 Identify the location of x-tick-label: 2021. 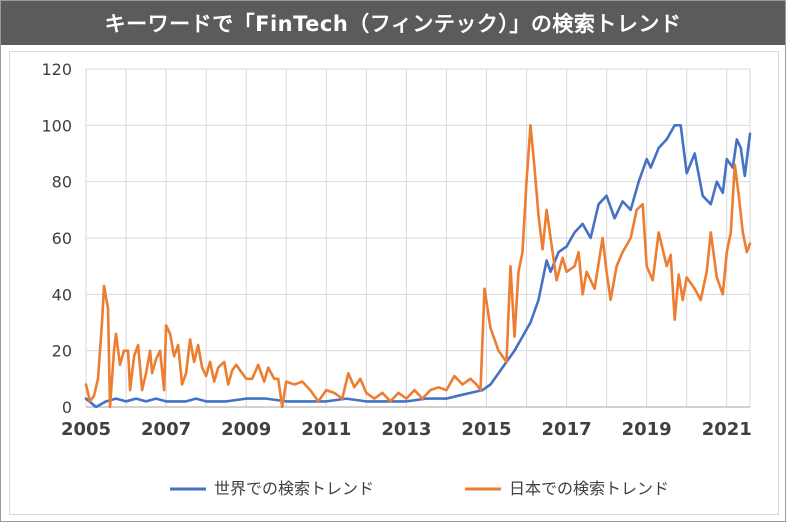
(727, 429).